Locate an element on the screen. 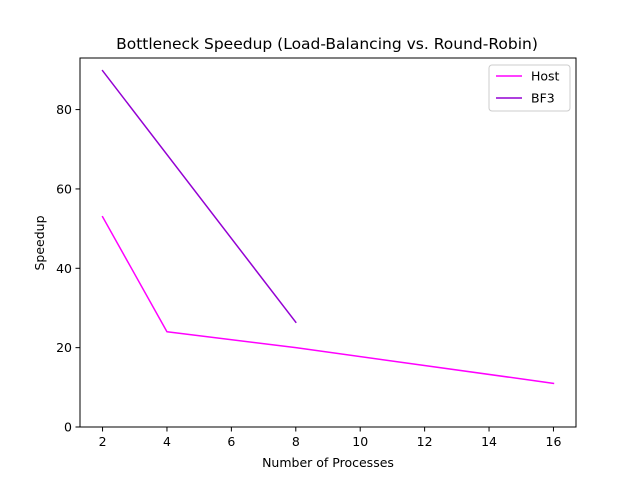  y-axis-label: Speedup is located at coordinates (39, 242).